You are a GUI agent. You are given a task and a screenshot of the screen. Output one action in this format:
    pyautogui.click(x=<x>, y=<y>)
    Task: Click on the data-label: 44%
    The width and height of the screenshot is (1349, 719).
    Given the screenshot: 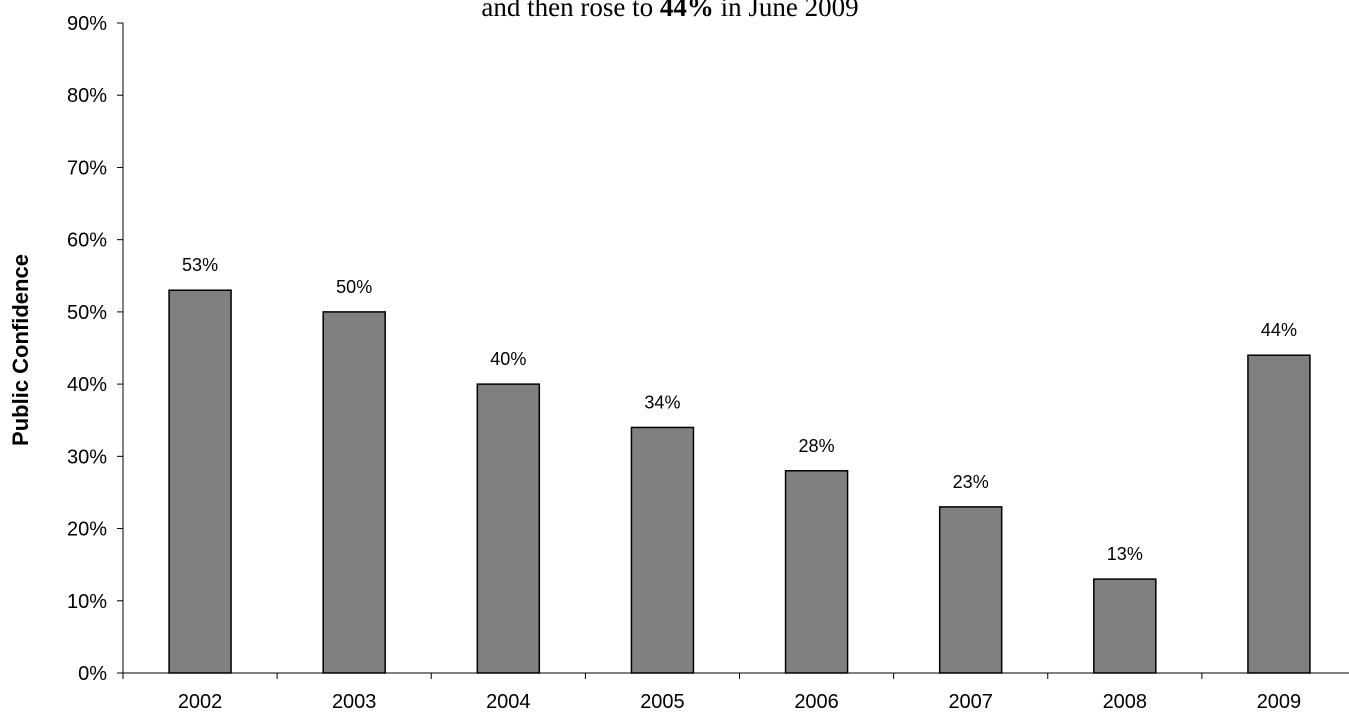 What is the action you would take?
    pyautogui.click(x=1279, y=330)
    